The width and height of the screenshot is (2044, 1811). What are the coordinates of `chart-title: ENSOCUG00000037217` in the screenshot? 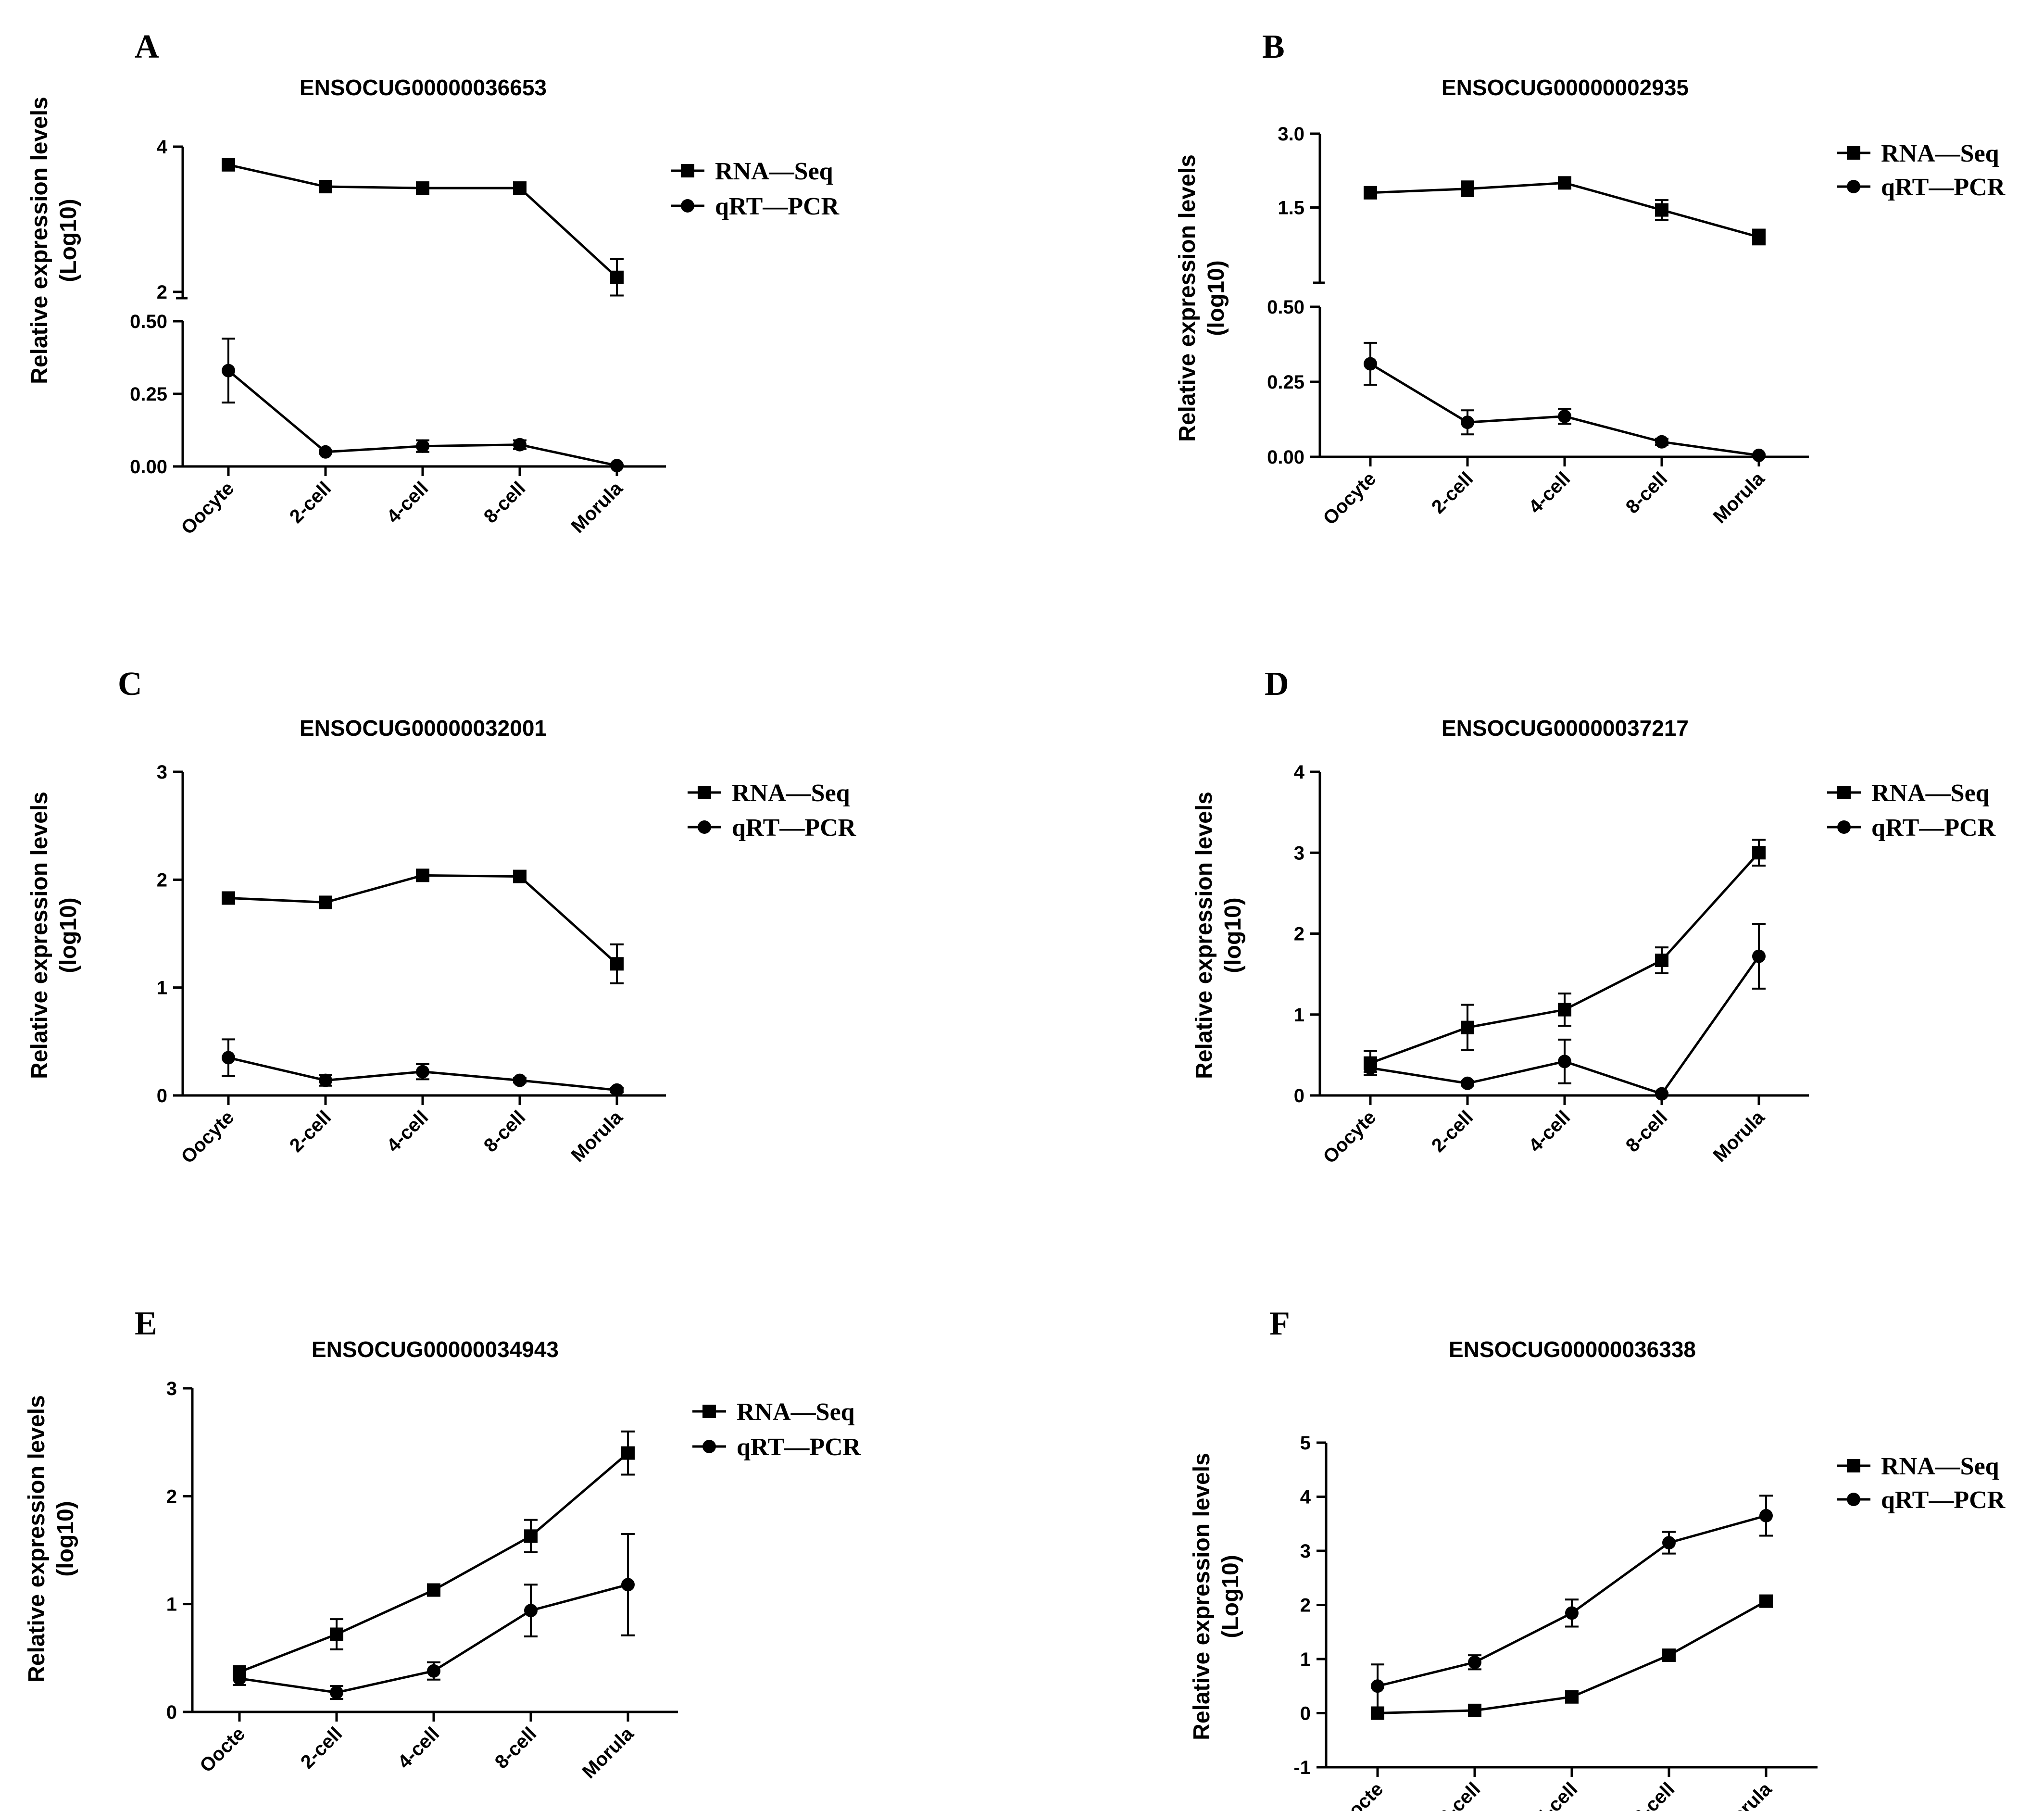 It's located at (1565, 728).